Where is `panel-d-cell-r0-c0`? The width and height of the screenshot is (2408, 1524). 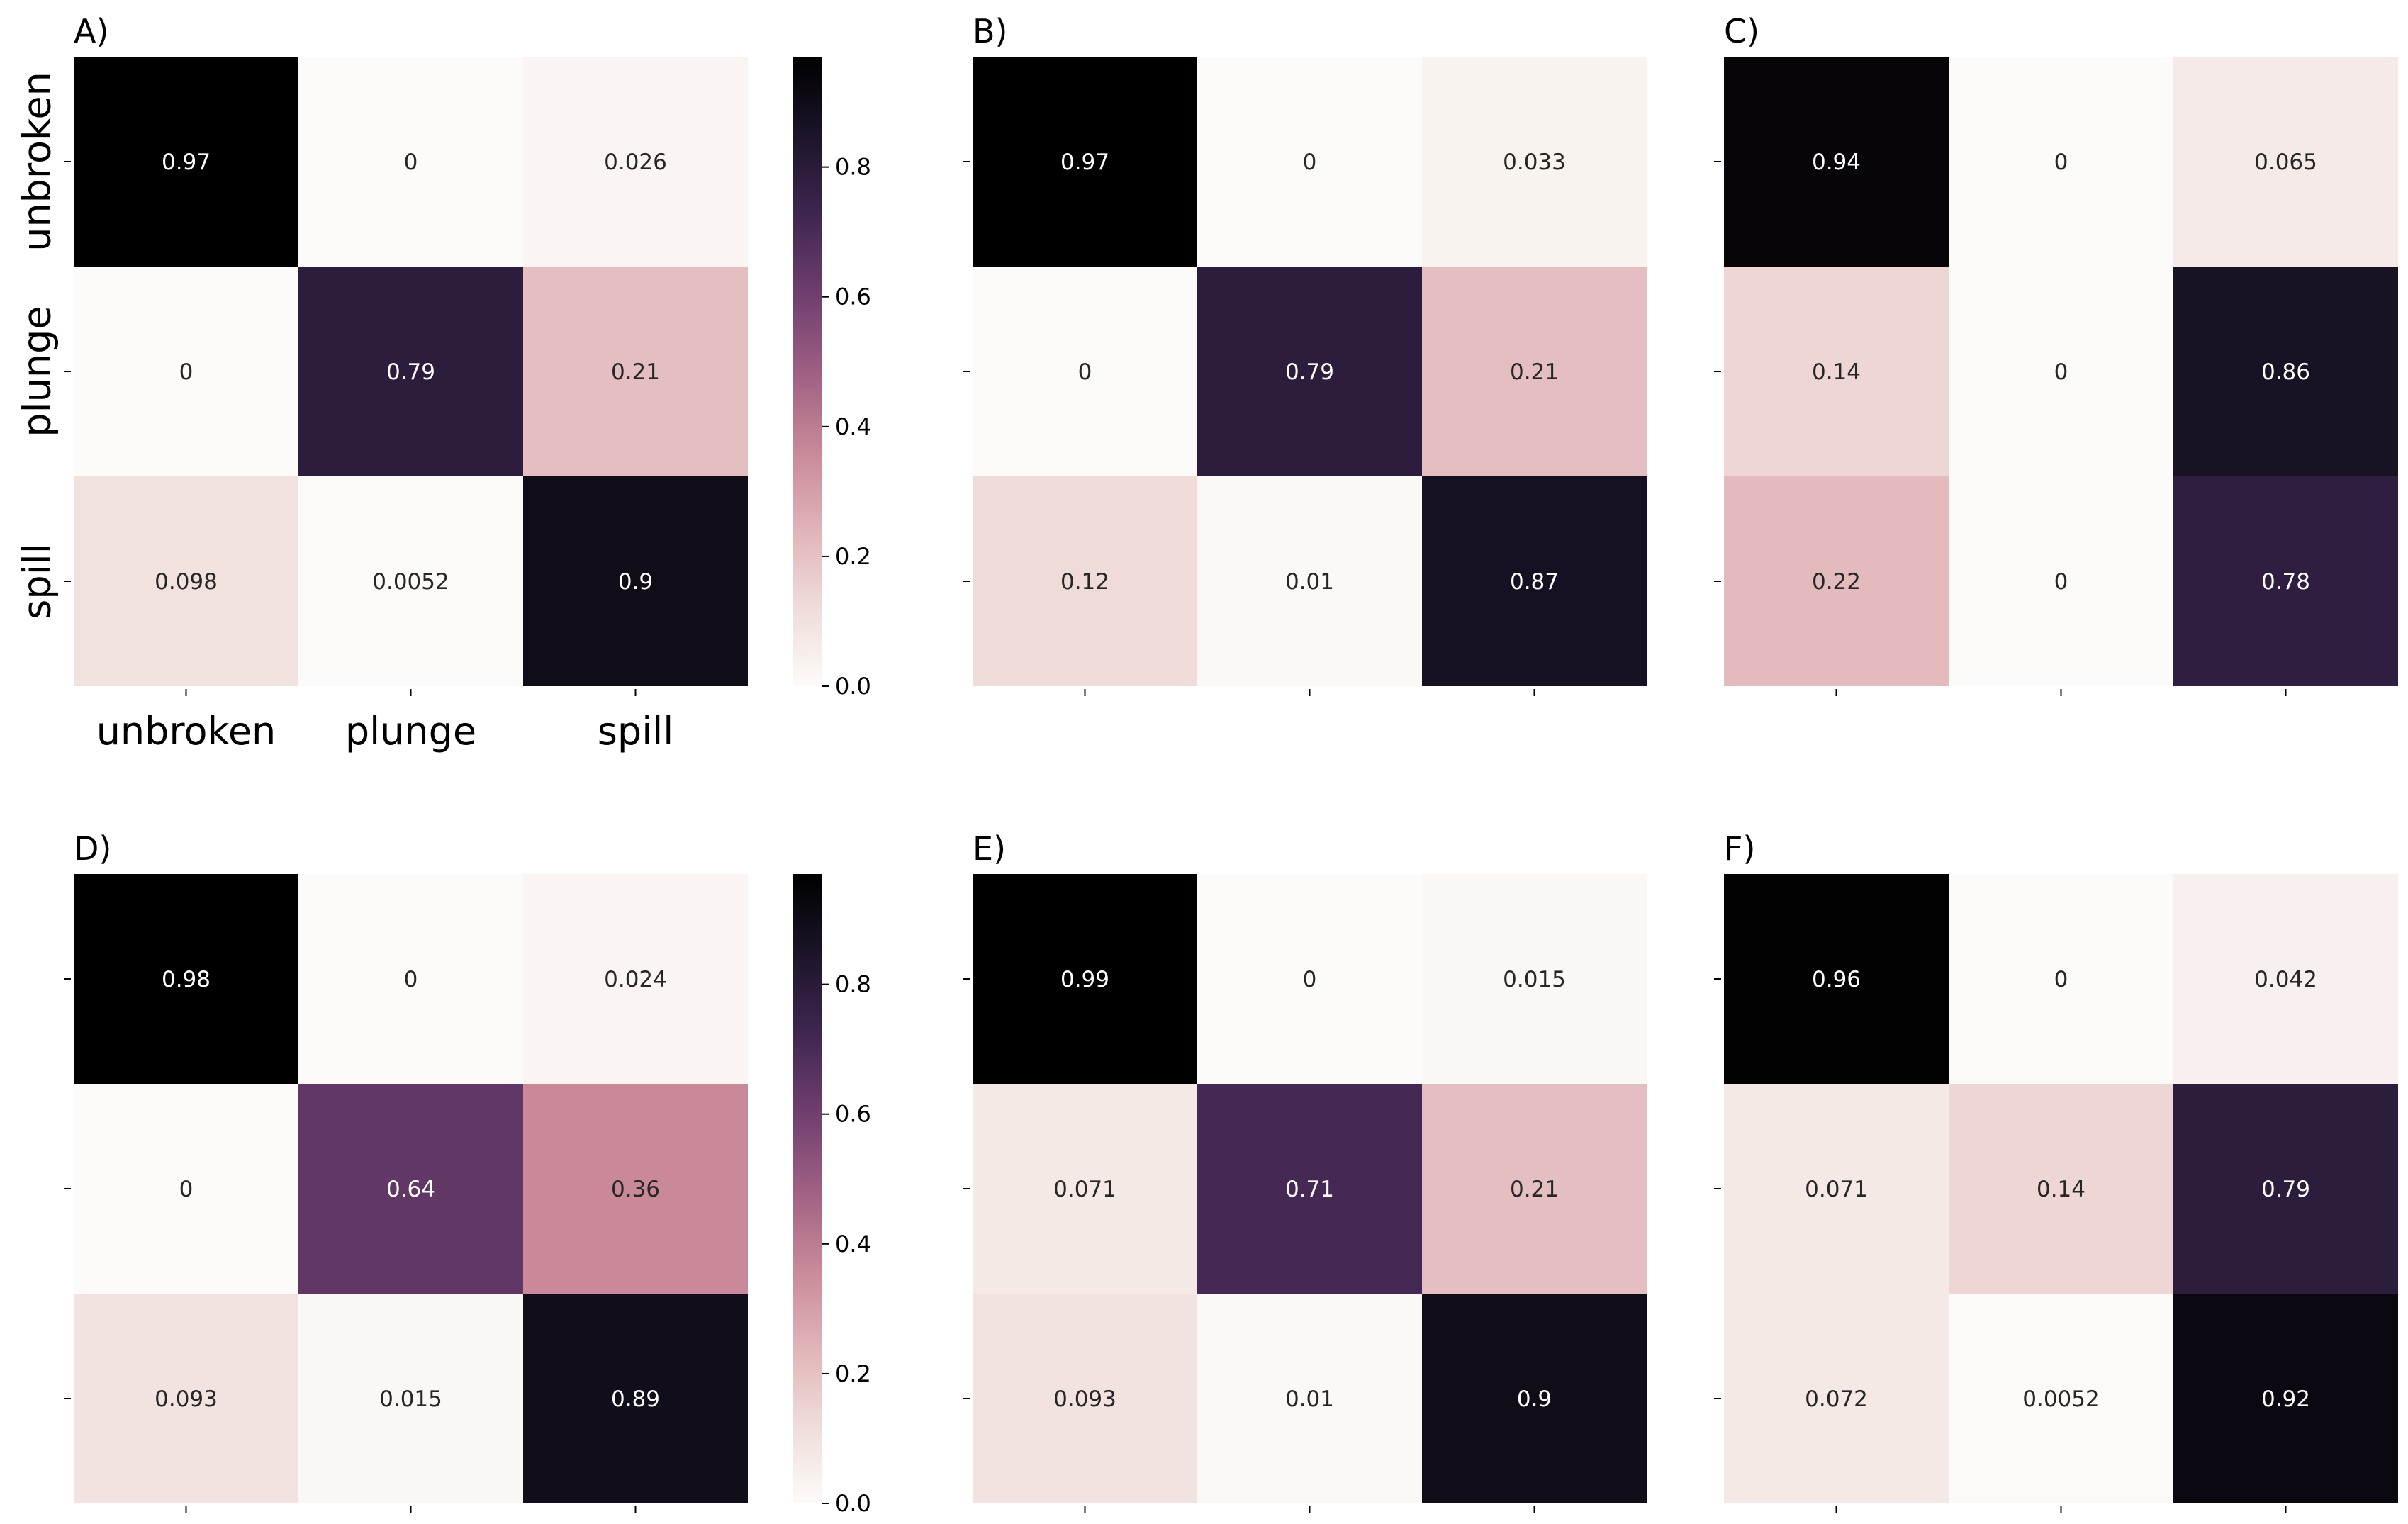 panel-d-cell-r0-c0 is located at coordinates (186, 979).